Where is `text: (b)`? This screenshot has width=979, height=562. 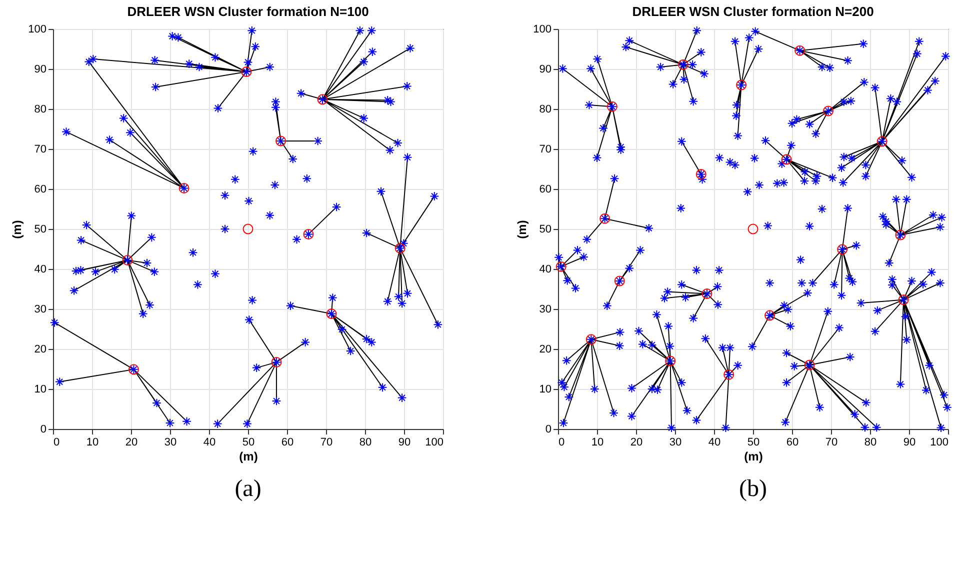 text: (b) is located at coordinates (753, 489).